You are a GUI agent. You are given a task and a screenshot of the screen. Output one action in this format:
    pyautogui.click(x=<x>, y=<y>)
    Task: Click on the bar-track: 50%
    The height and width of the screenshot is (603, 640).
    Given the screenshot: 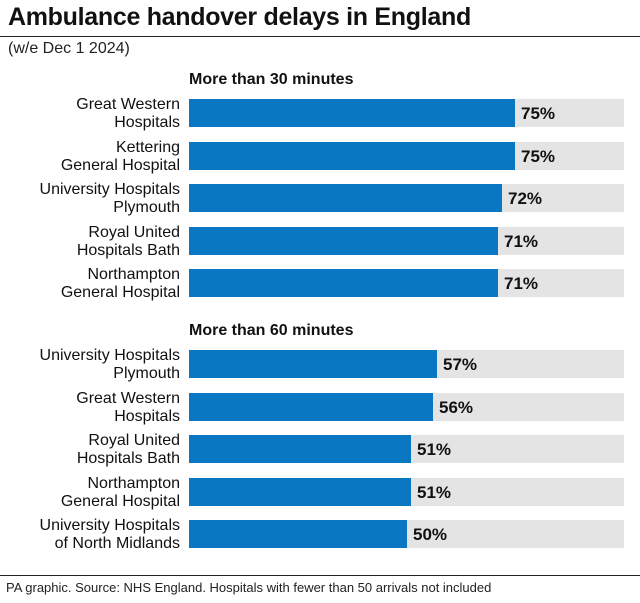 What is the action you would take?
    pyautogui.click(x=406, y=534)
    